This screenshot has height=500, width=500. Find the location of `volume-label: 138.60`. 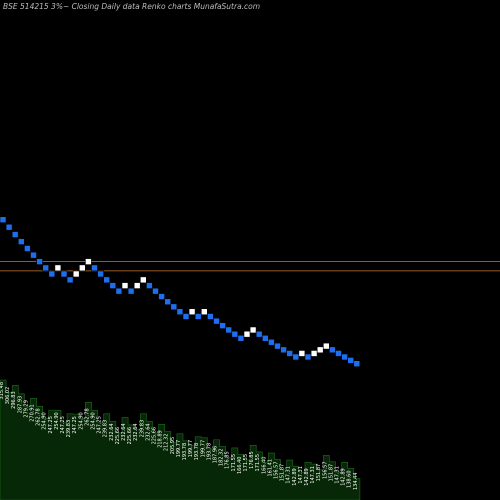

volume-label: 138.60 is located at coordinates (350, 479).